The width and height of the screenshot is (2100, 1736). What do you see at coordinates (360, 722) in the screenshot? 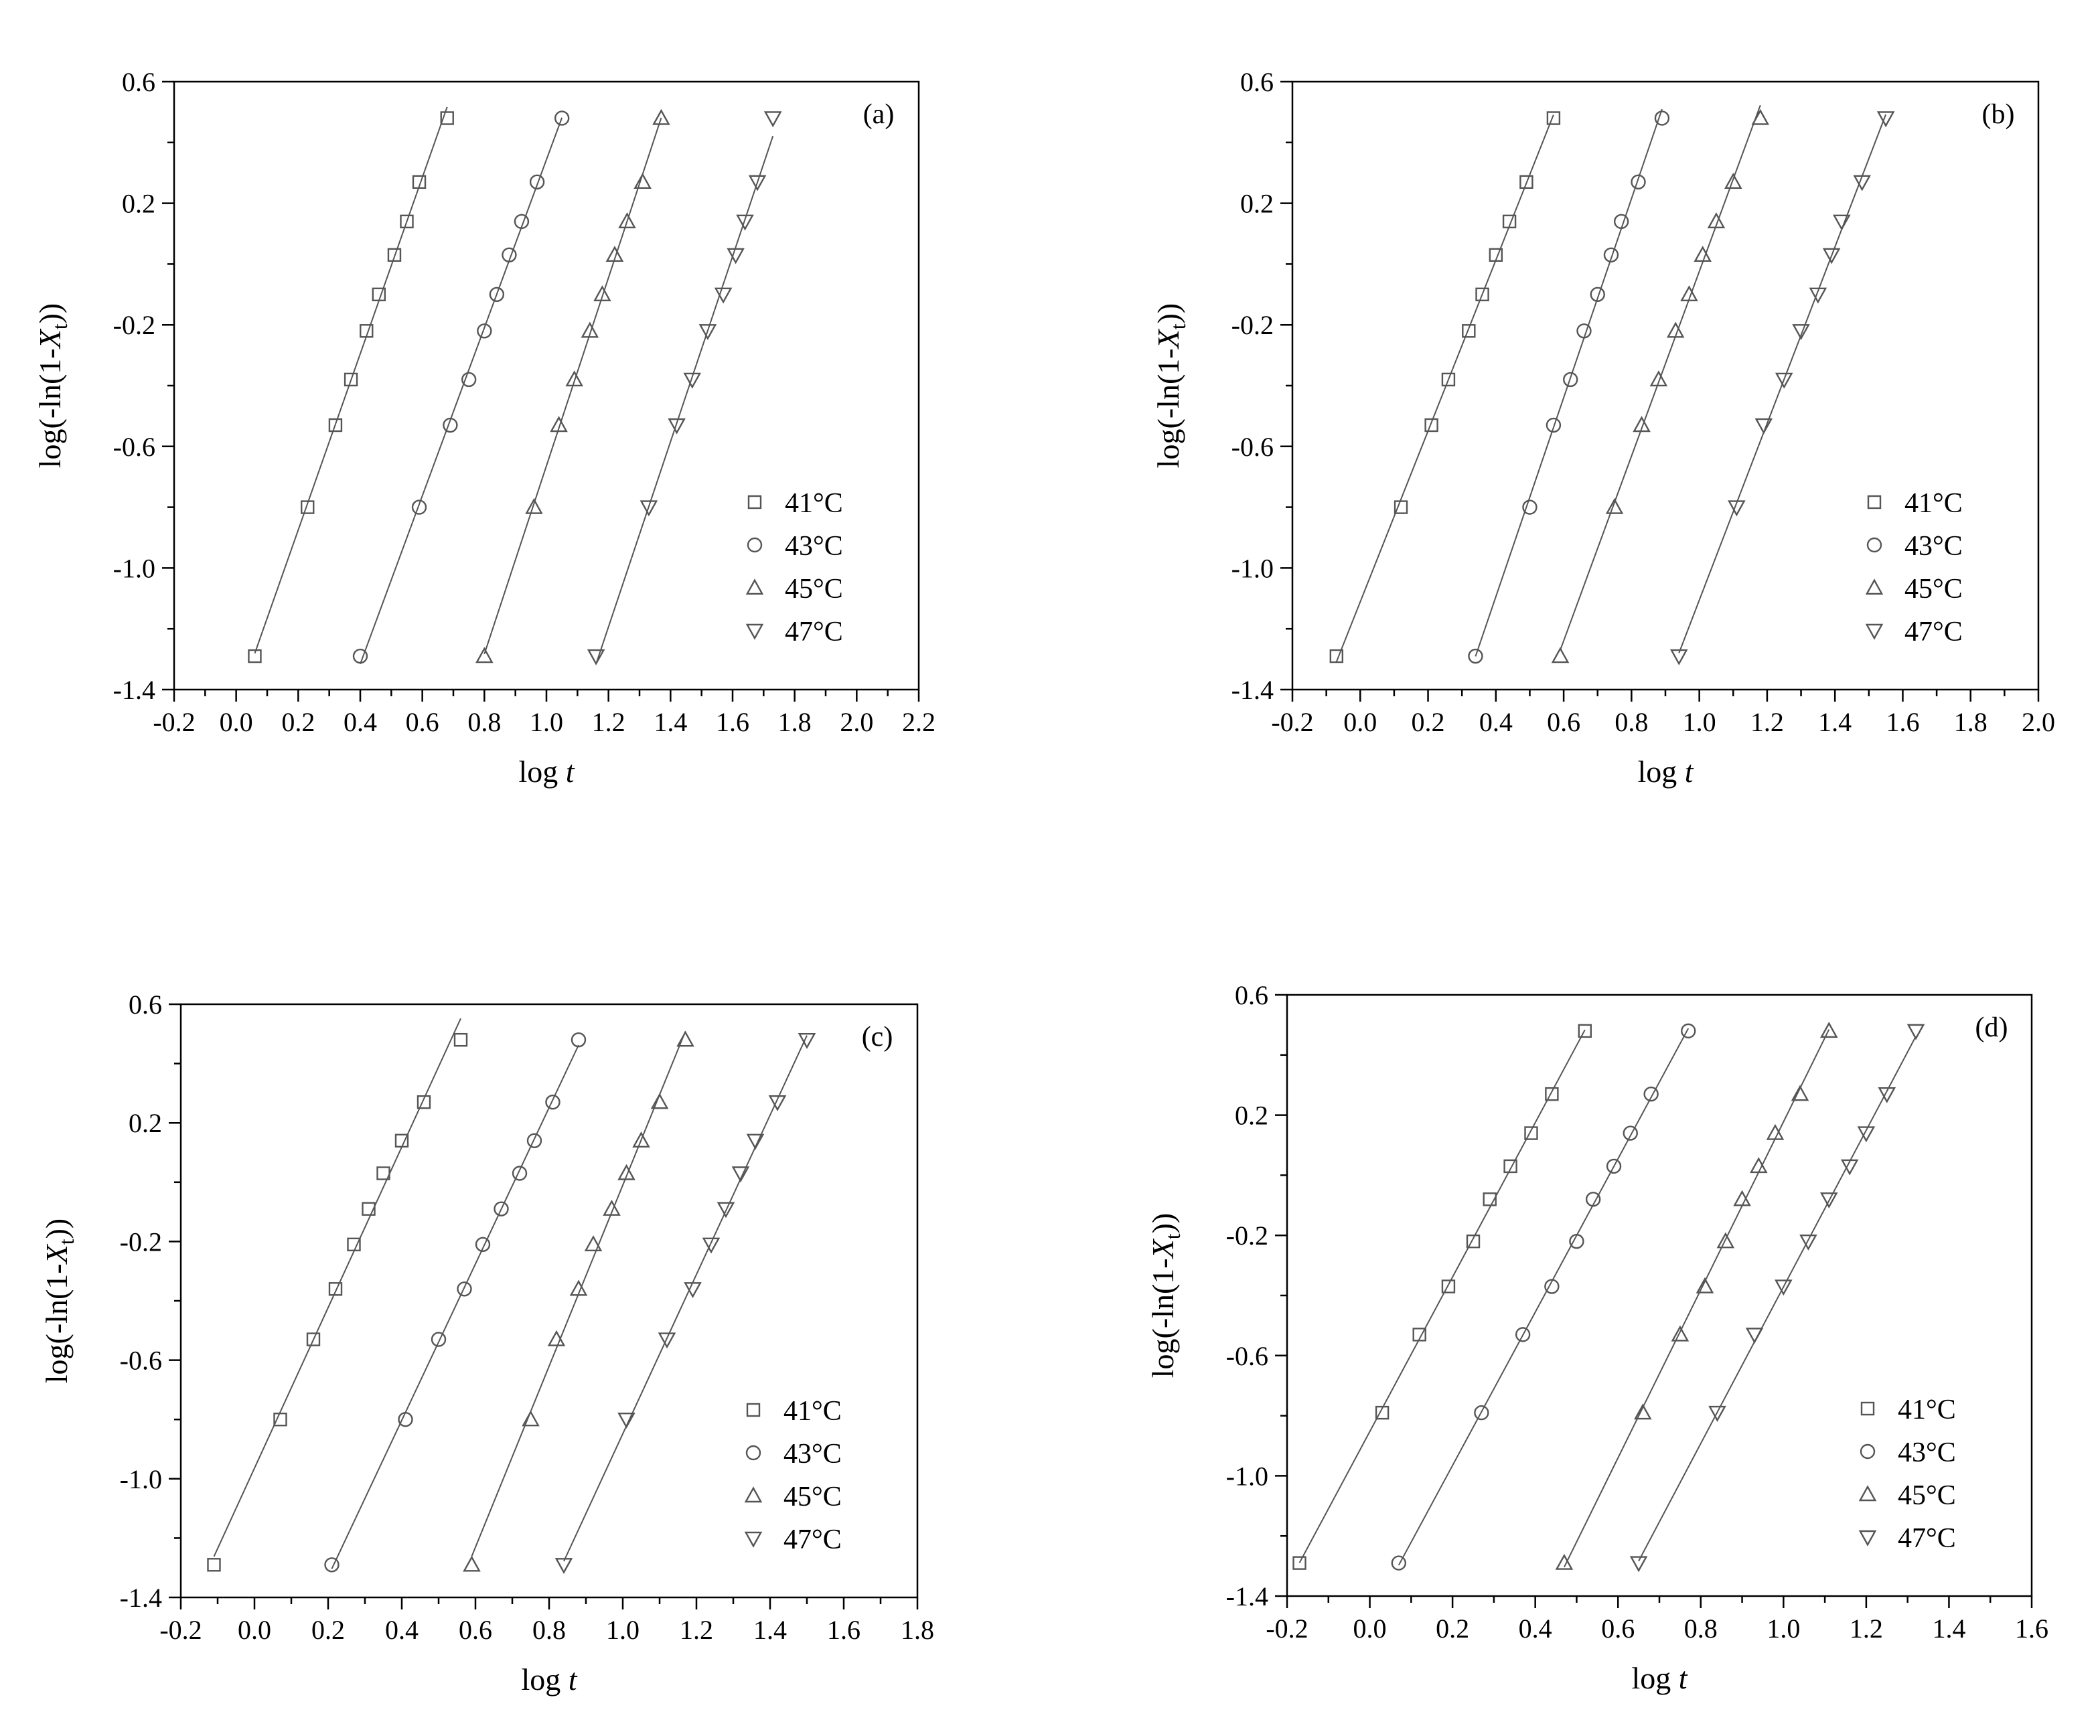
I see `x-tick-label: 0.4` at bounding box center [360, 722].